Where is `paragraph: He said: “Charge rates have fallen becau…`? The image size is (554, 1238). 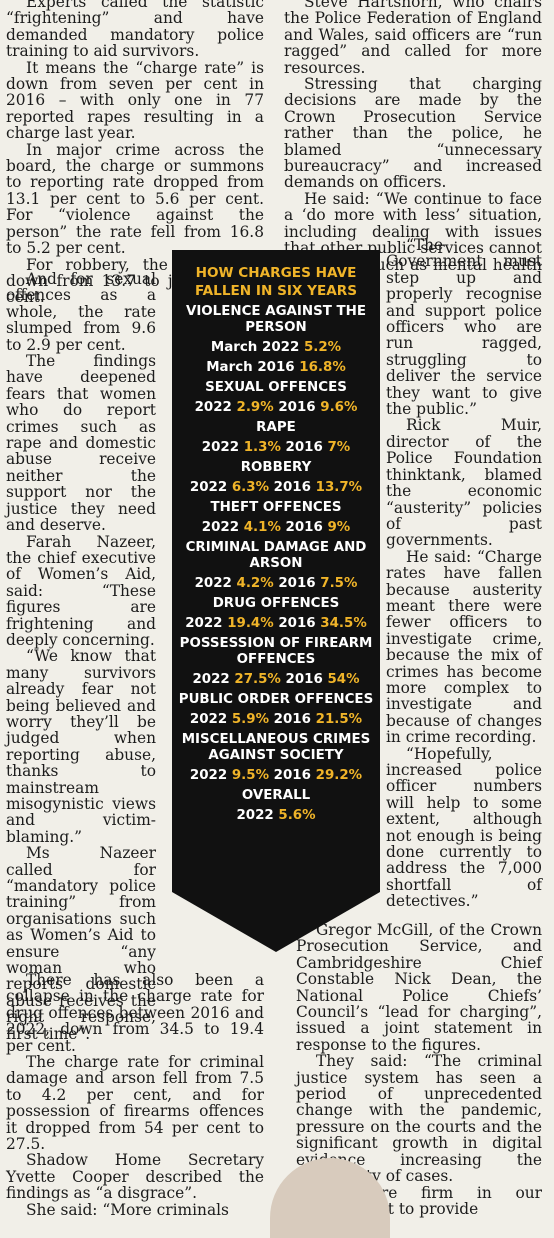
paragraph: He said: “Charge rates have fallen becau… is located at coordinates (464, 647).